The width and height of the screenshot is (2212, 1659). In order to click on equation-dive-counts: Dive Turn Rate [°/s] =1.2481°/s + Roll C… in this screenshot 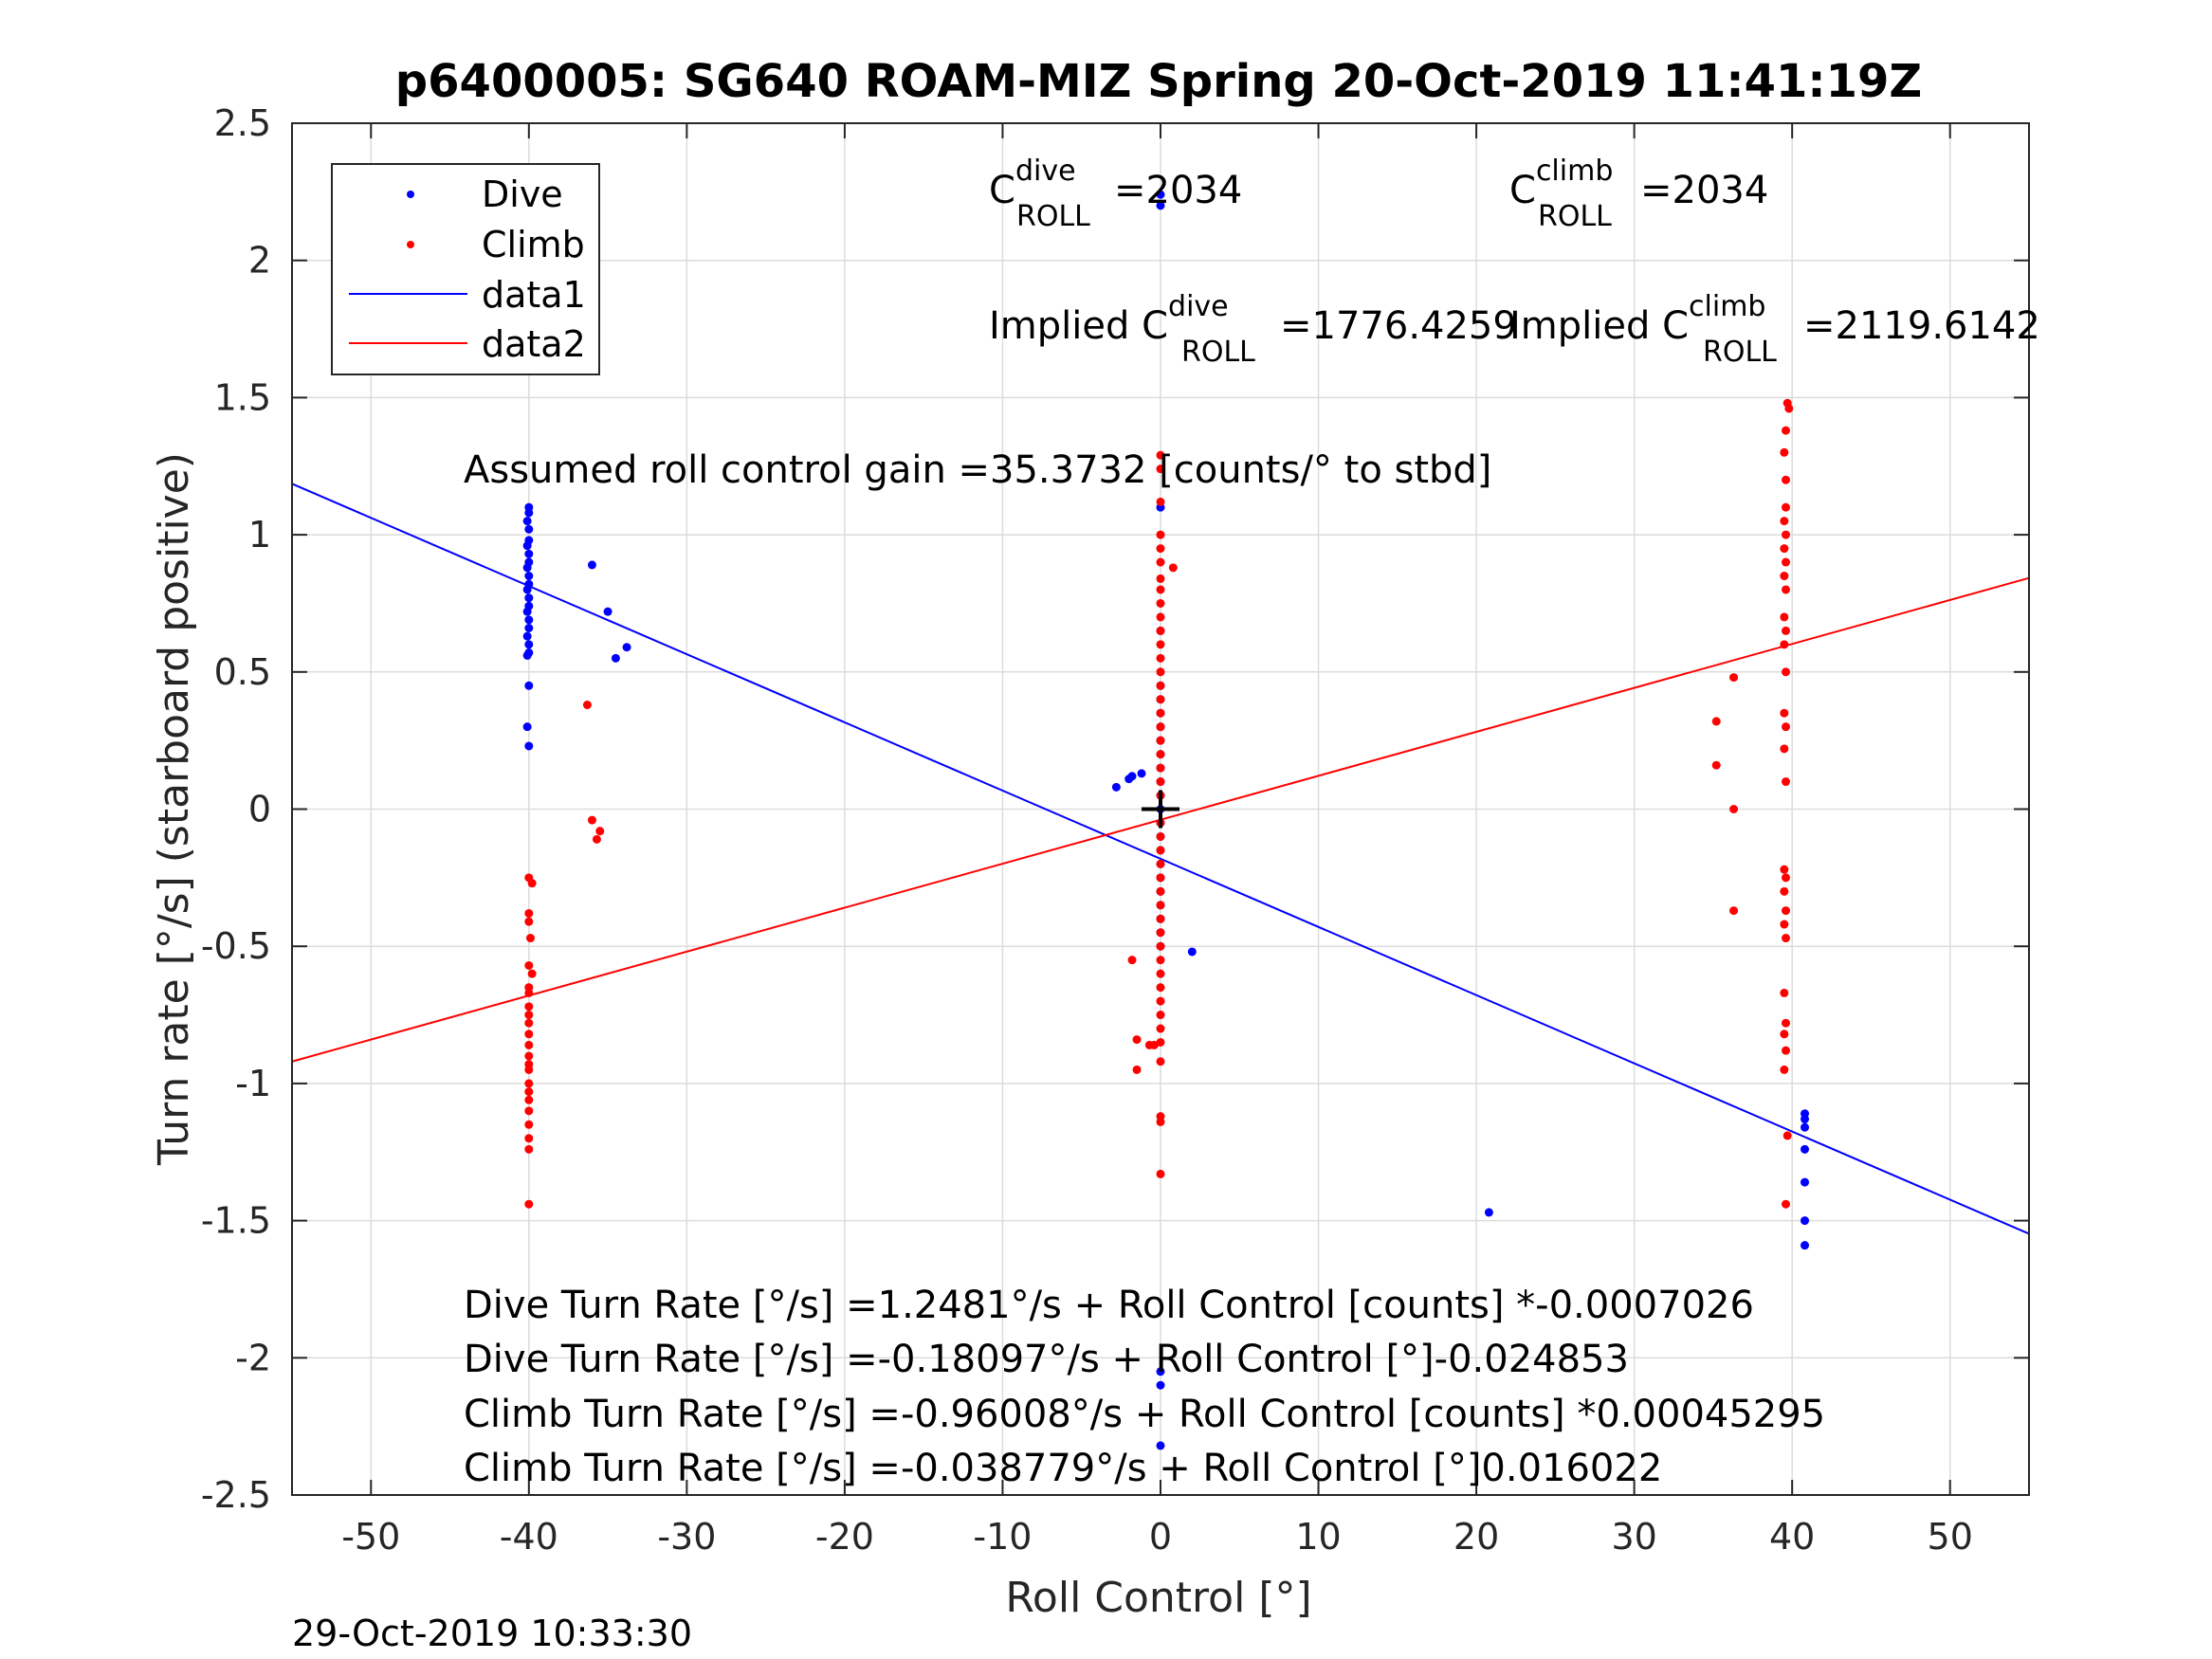, I will do `click(1109, 1305)`.